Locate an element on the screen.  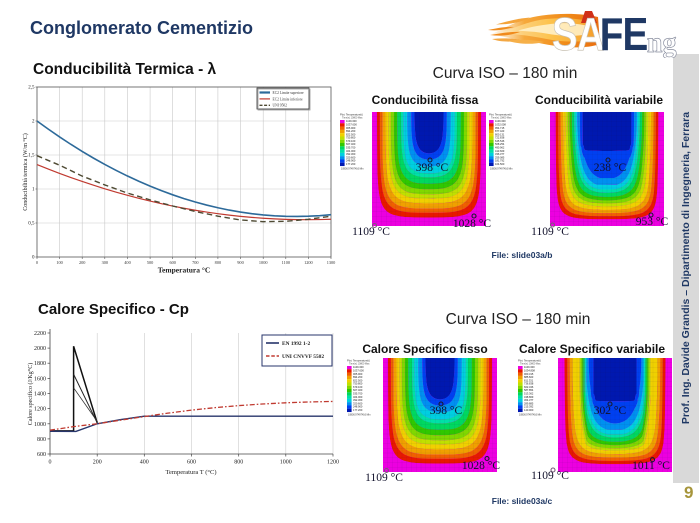
svg-text: 1100 is located at coordinates (286, 262).